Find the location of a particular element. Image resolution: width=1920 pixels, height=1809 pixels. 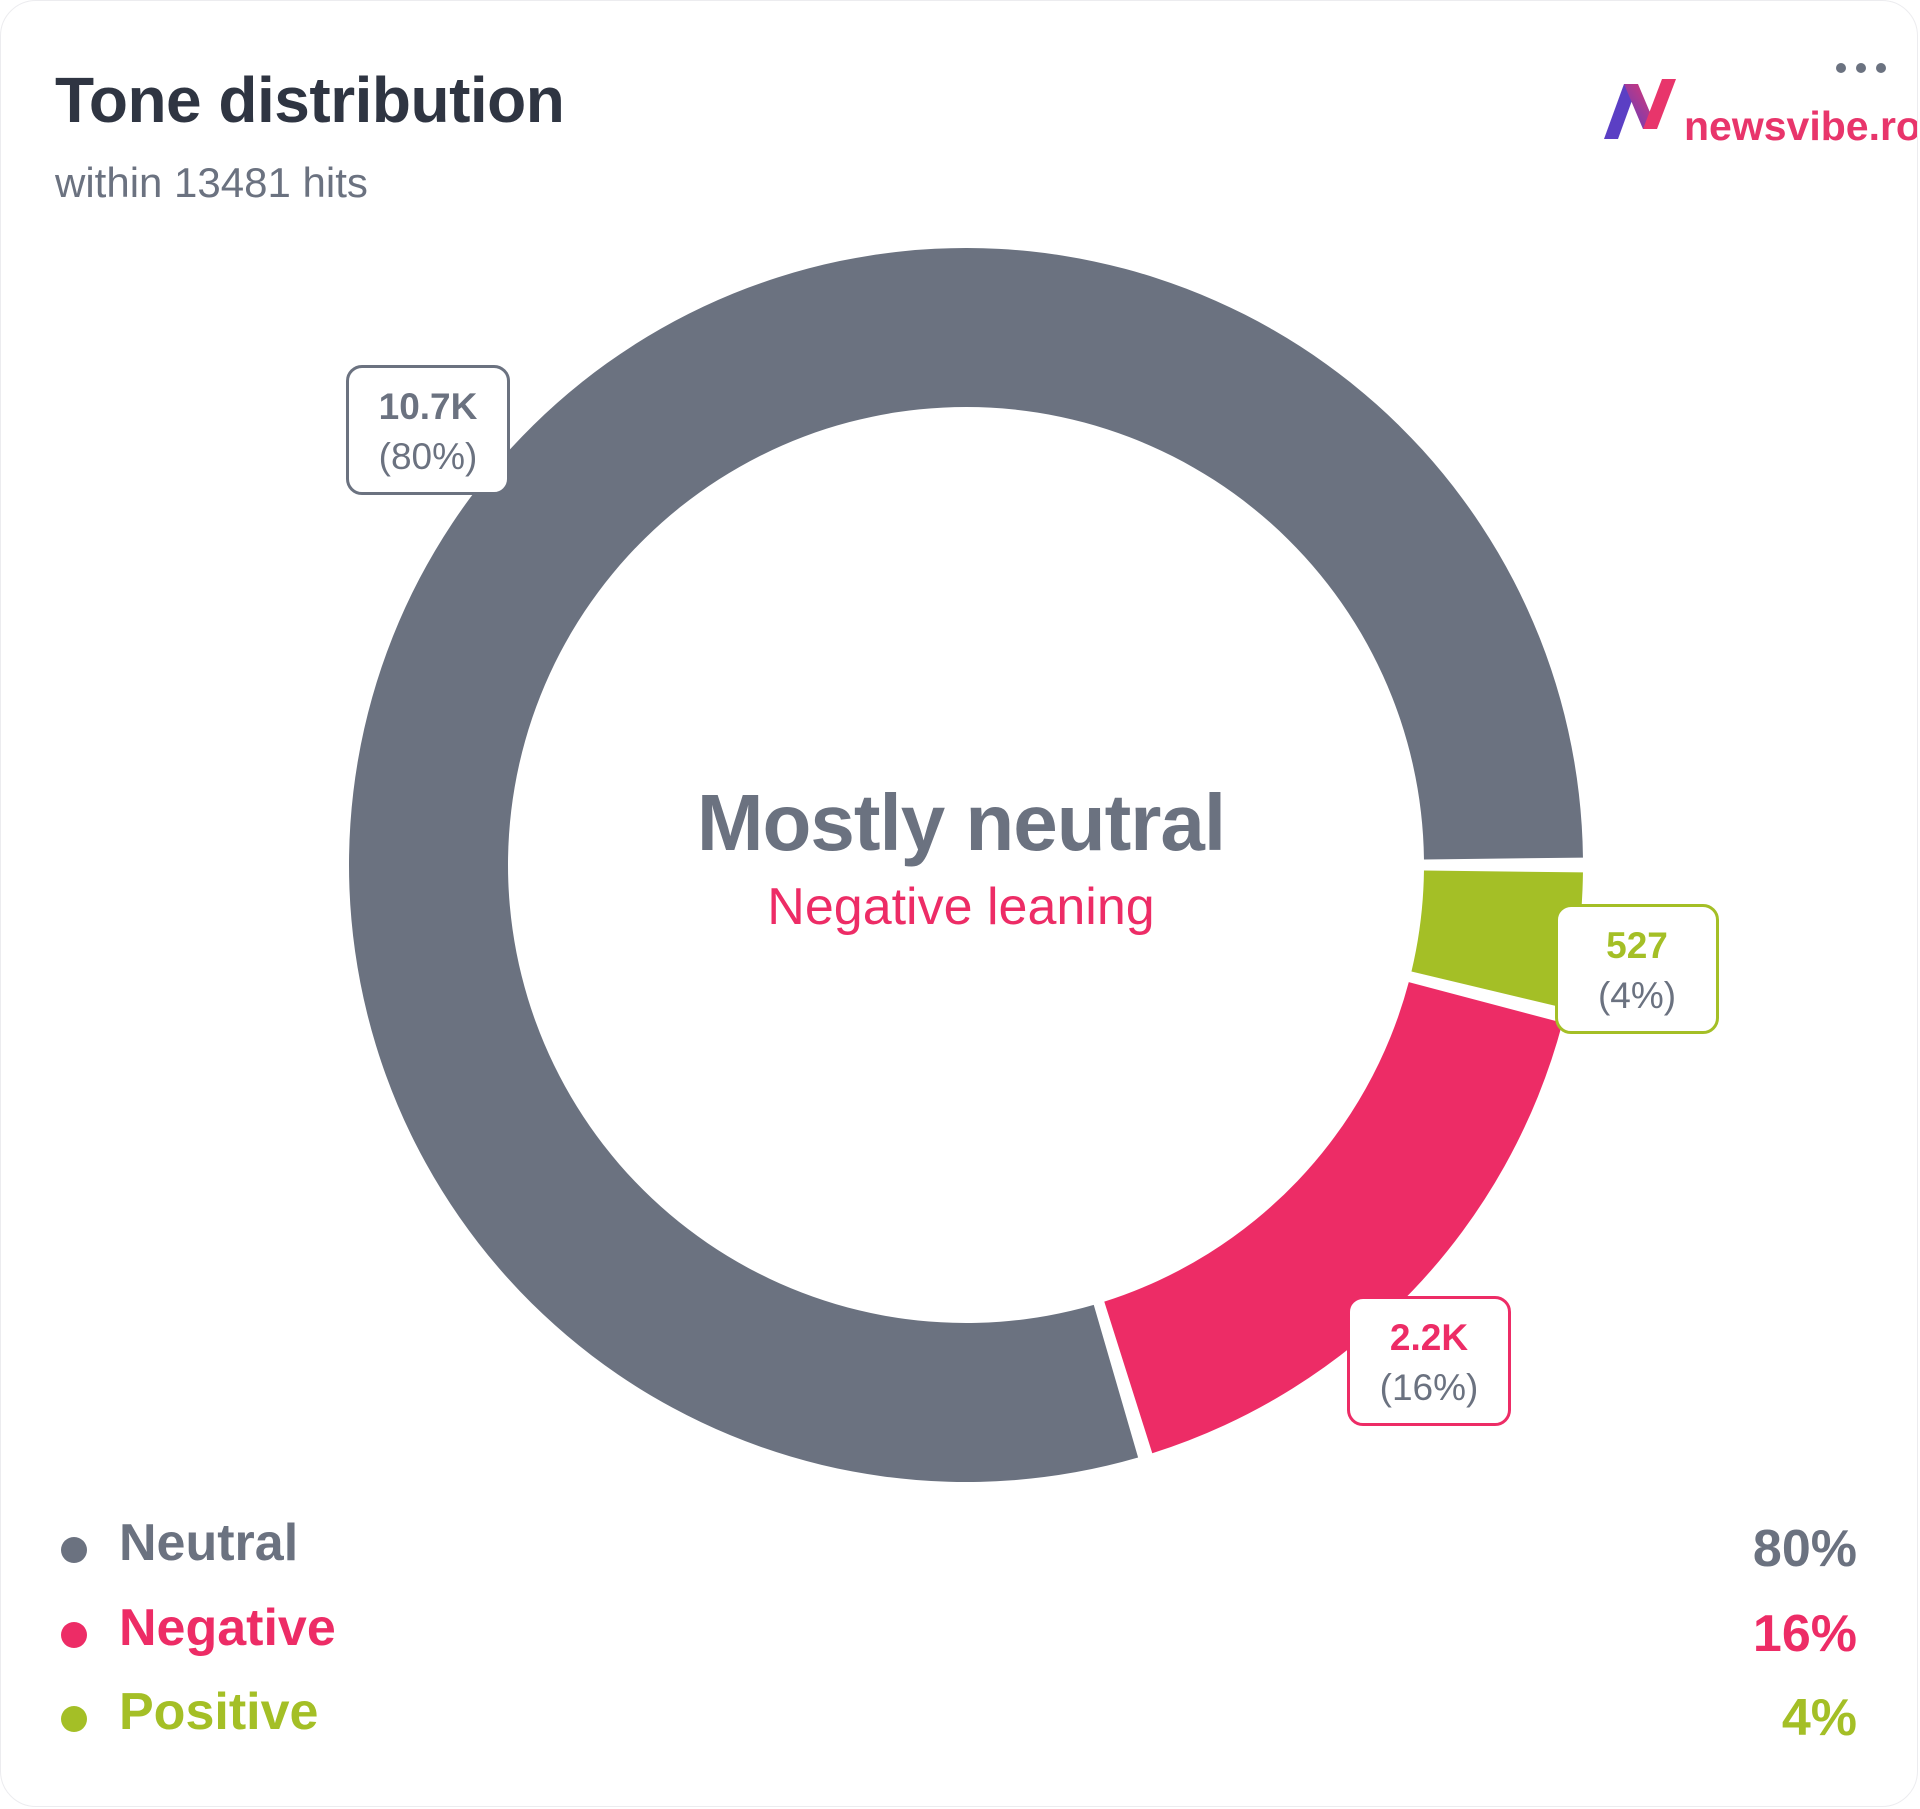

donut-slice-positive is located at coordinates (1497, 939).